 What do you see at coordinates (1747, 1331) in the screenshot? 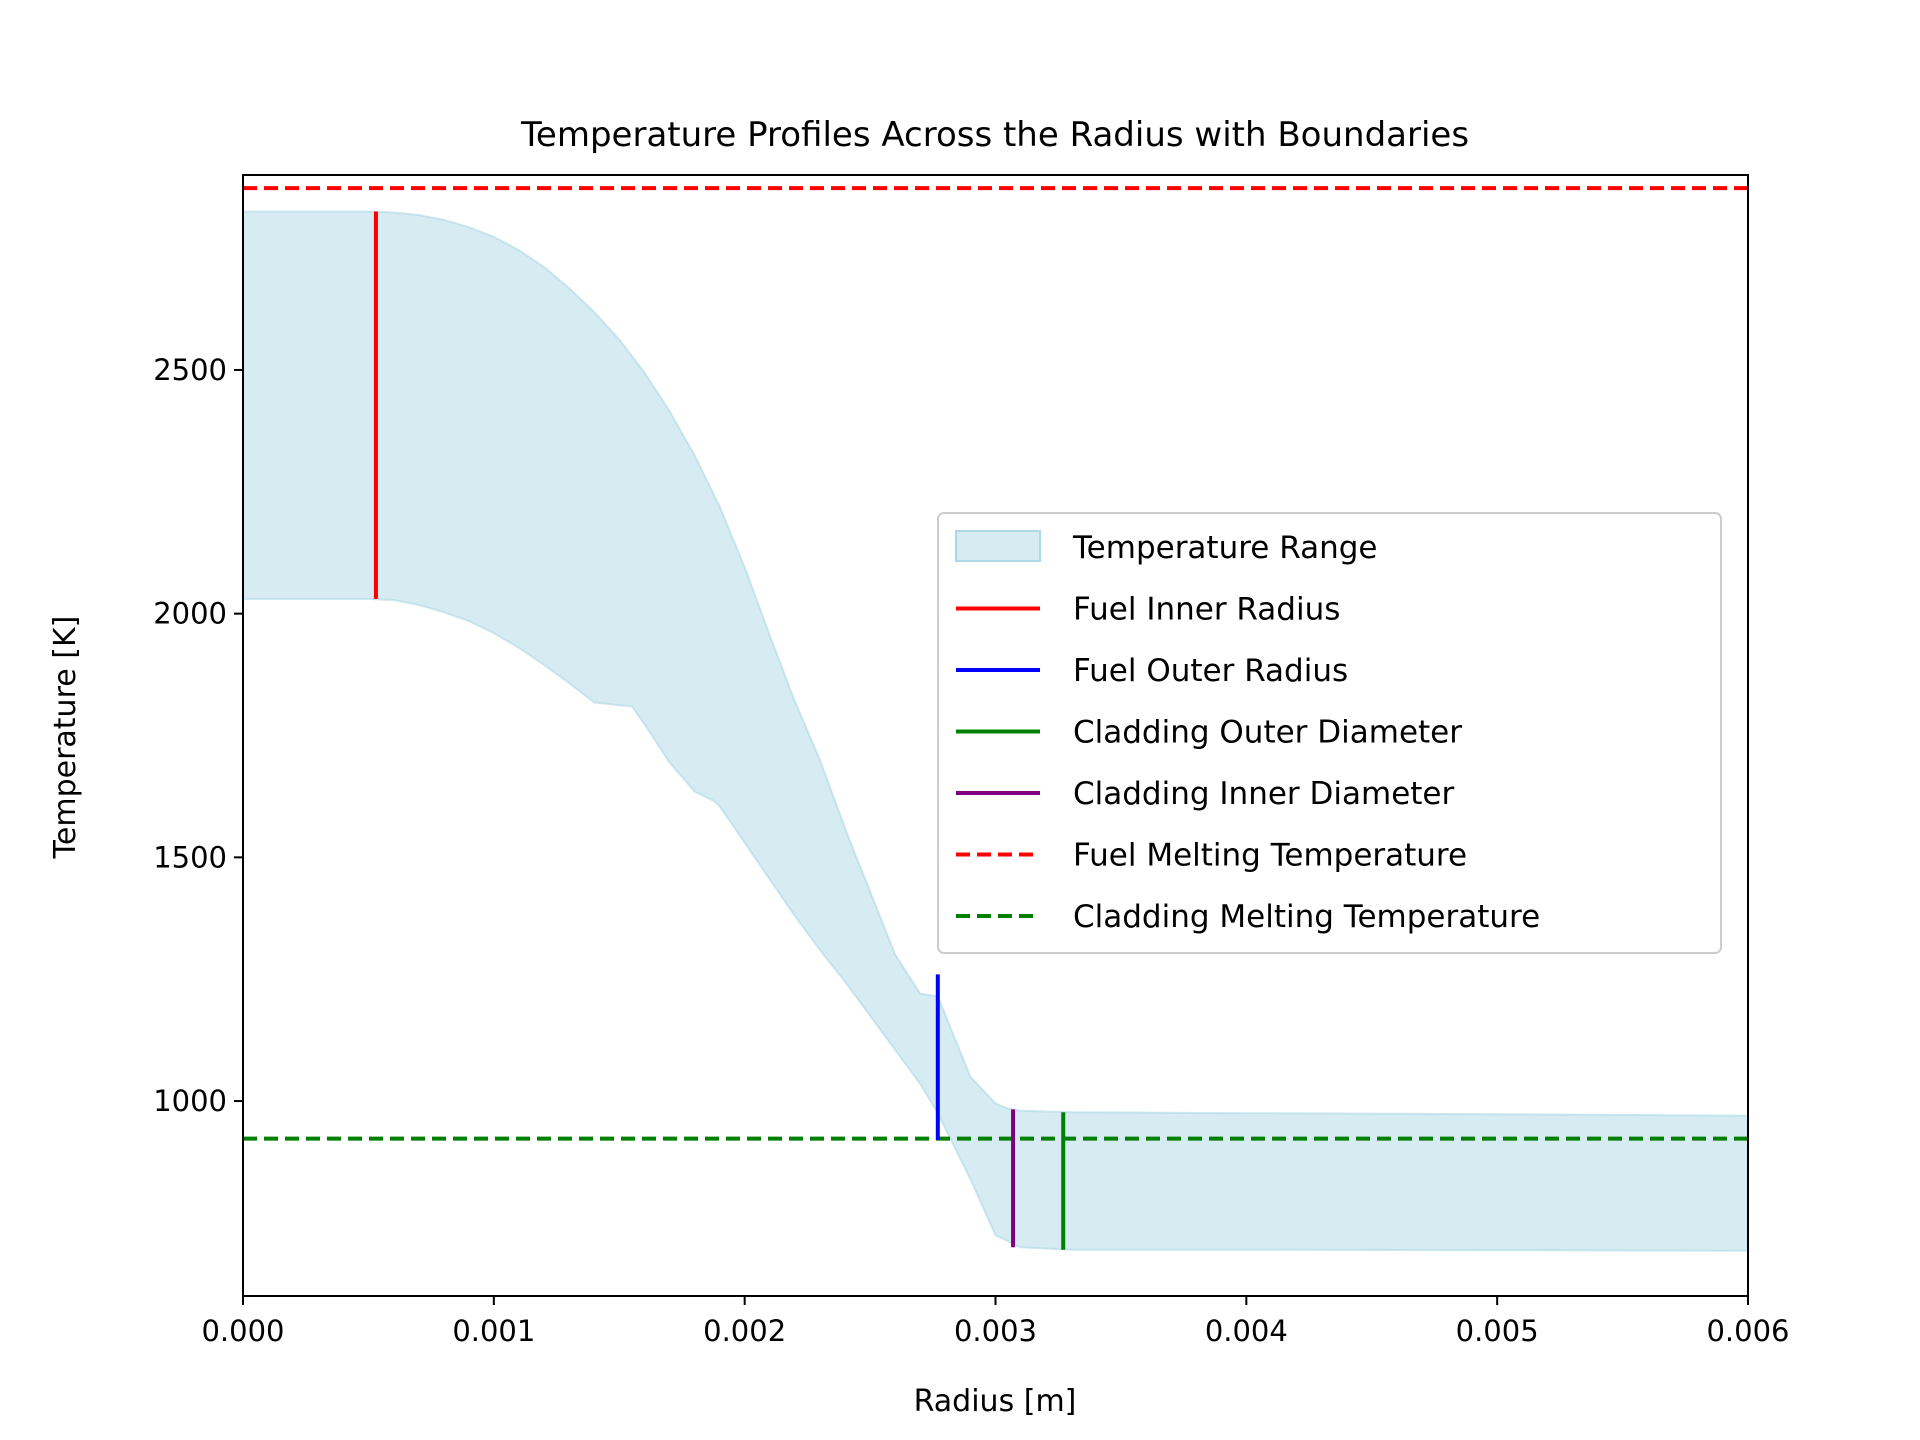
I see `x-tick-label-6: 0.006` at bounding box center [1747, 1331].